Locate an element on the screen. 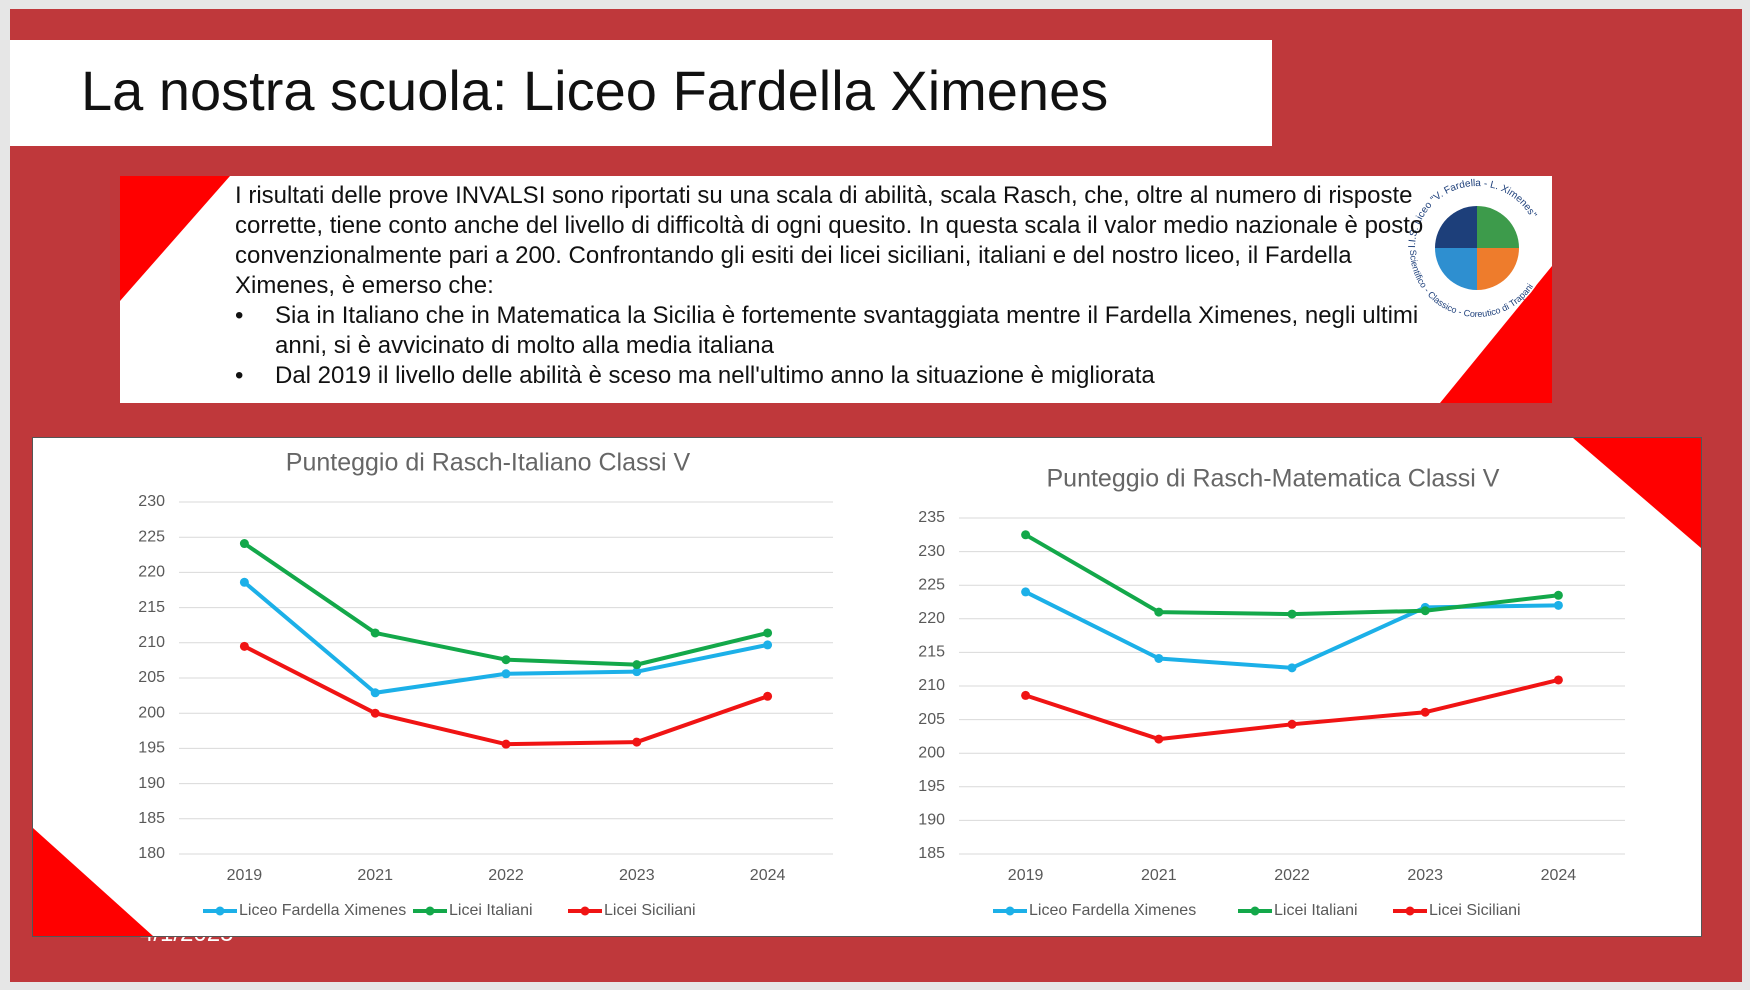 The height and width of the screenshot is (990, 1750). slide-title: La nostra scuola: Liceo Fardella Ximenes is located at coordinates (595, 90).